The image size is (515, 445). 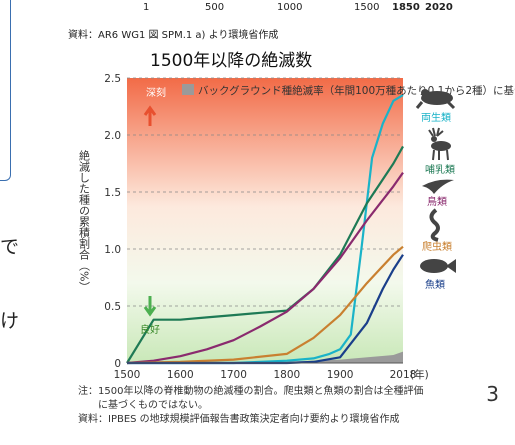 I want to click on background-legend-swatch, so click(x=188, y=89).